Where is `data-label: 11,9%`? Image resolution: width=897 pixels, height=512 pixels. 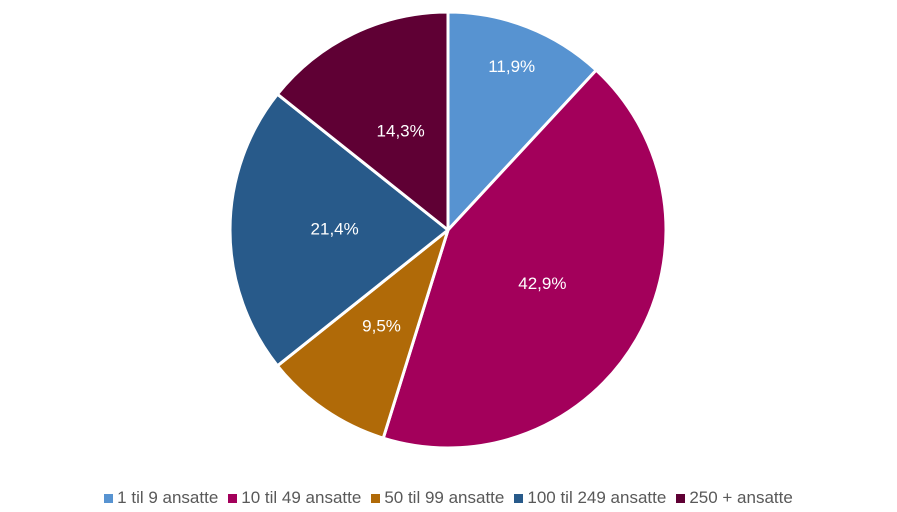
data-label: 11,9% is located at coordinates (511, 66).